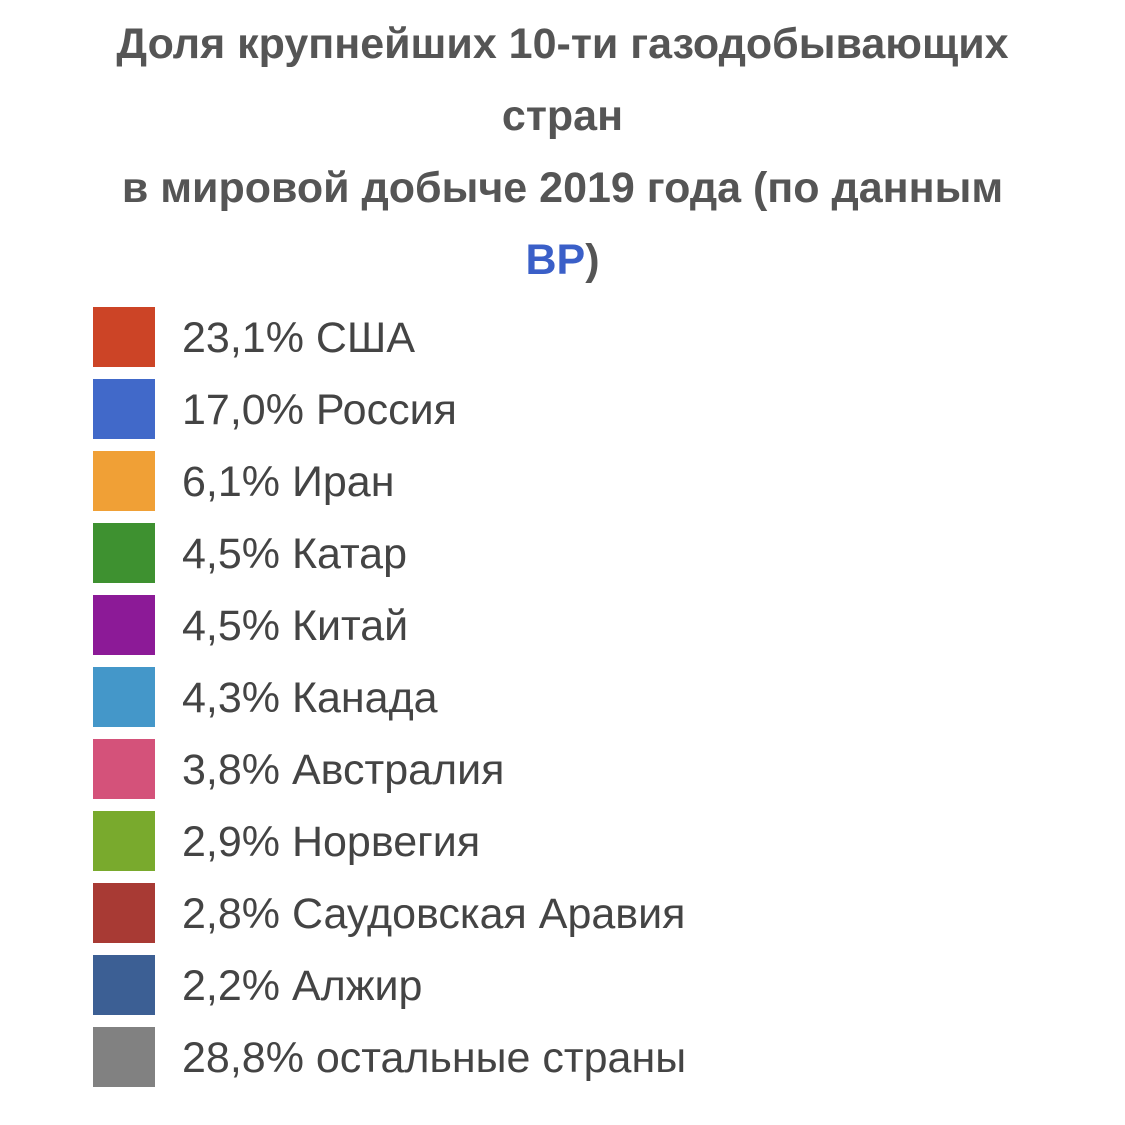 The height and width of the screenshot is (1125, 1125). I want to click on legend-item: 28,8% остальные страны, so click(593, 1057).